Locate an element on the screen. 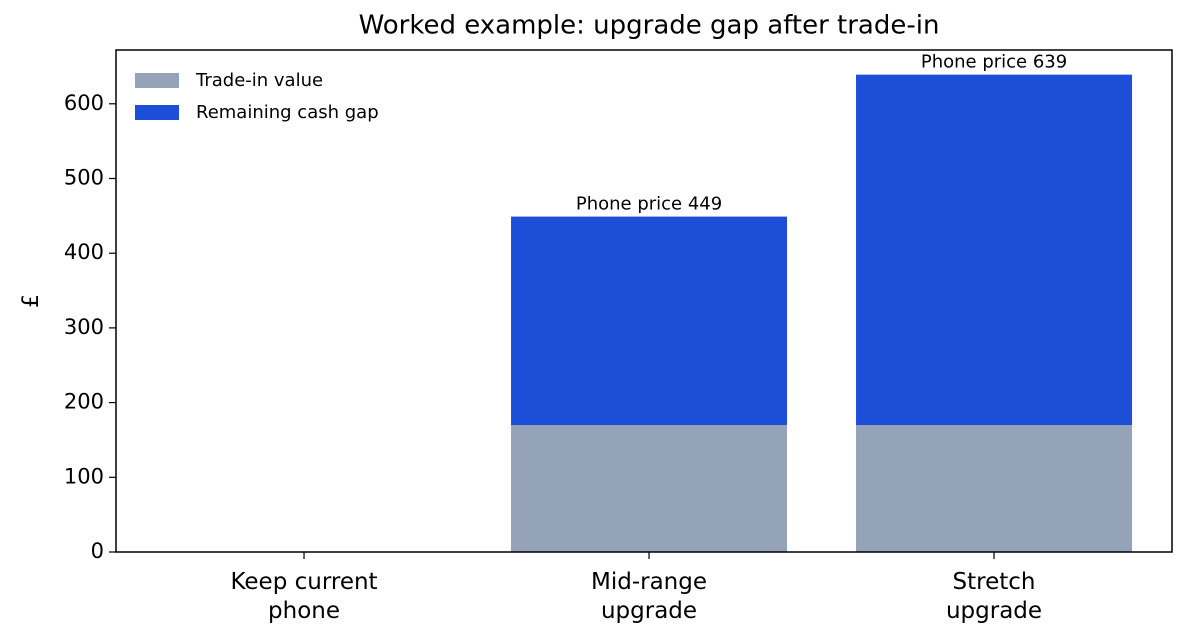 The height and width of the screenshot is (633, 1177). y-axis-label: £ is located at coordinates (31, 301).